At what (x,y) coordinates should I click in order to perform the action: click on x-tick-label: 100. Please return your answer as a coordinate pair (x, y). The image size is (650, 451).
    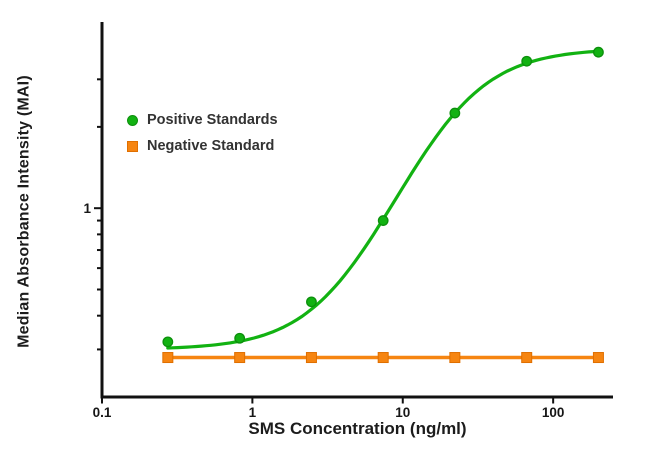
    Looking at the image, I should click on (553, 412).